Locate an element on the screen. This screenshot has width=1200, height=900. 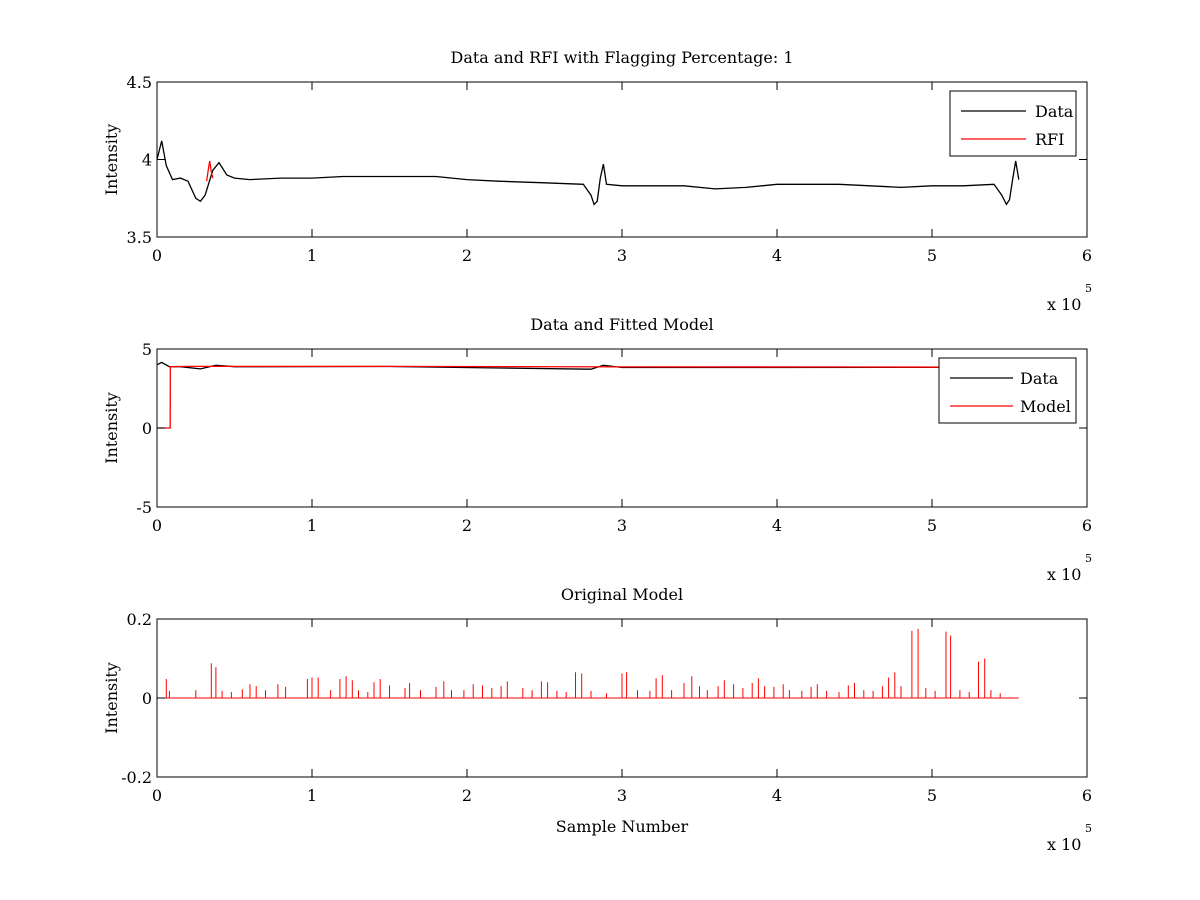
series-line-data is located at coordinates (588, 173).